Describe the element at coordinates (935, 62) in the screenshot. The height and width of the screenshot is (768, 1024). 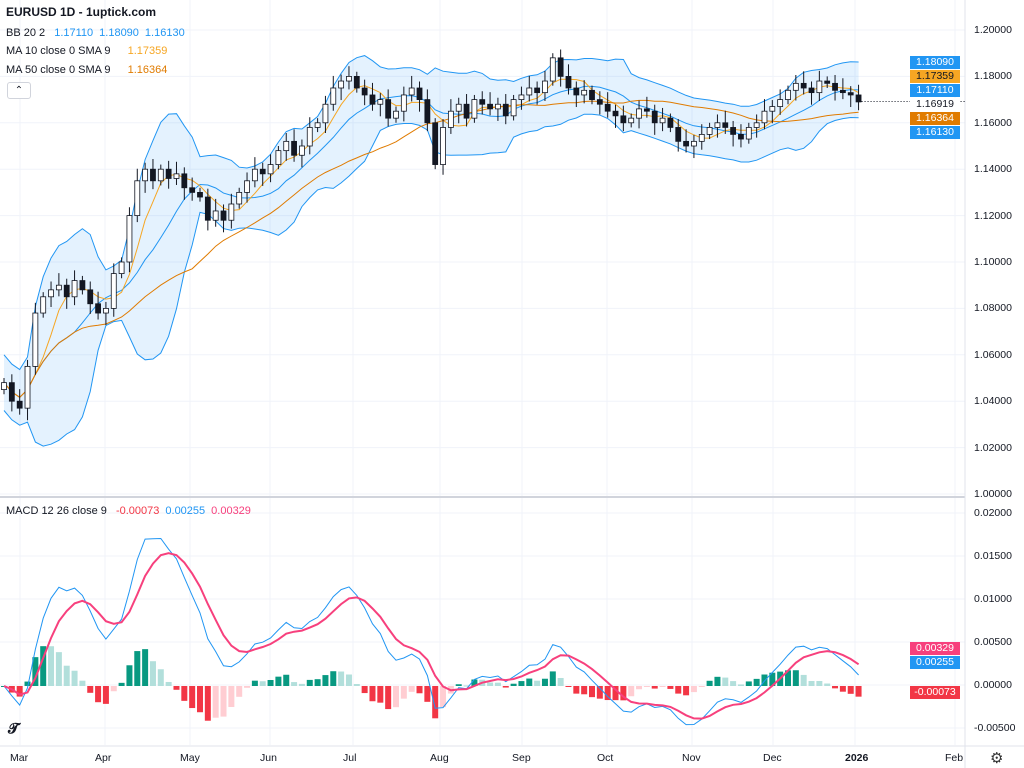
I see `price-tag: 1.18090` at that location.